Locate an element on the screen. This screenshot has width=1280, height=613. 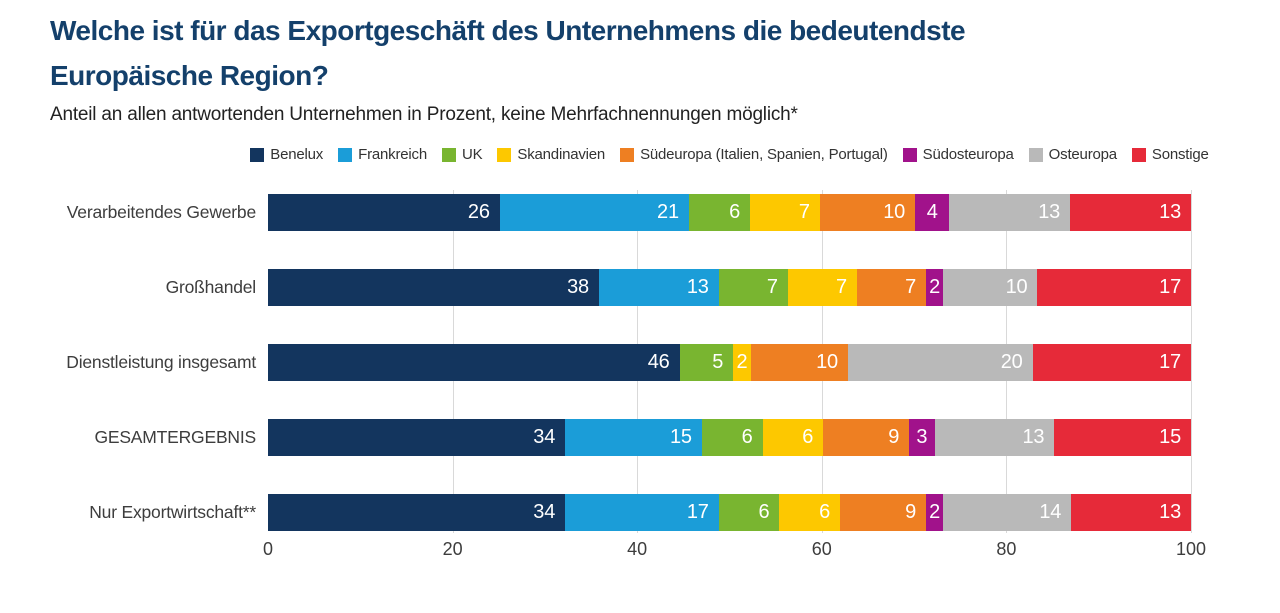
bar-segment-value: 9 is located at coordinates (911, 512).